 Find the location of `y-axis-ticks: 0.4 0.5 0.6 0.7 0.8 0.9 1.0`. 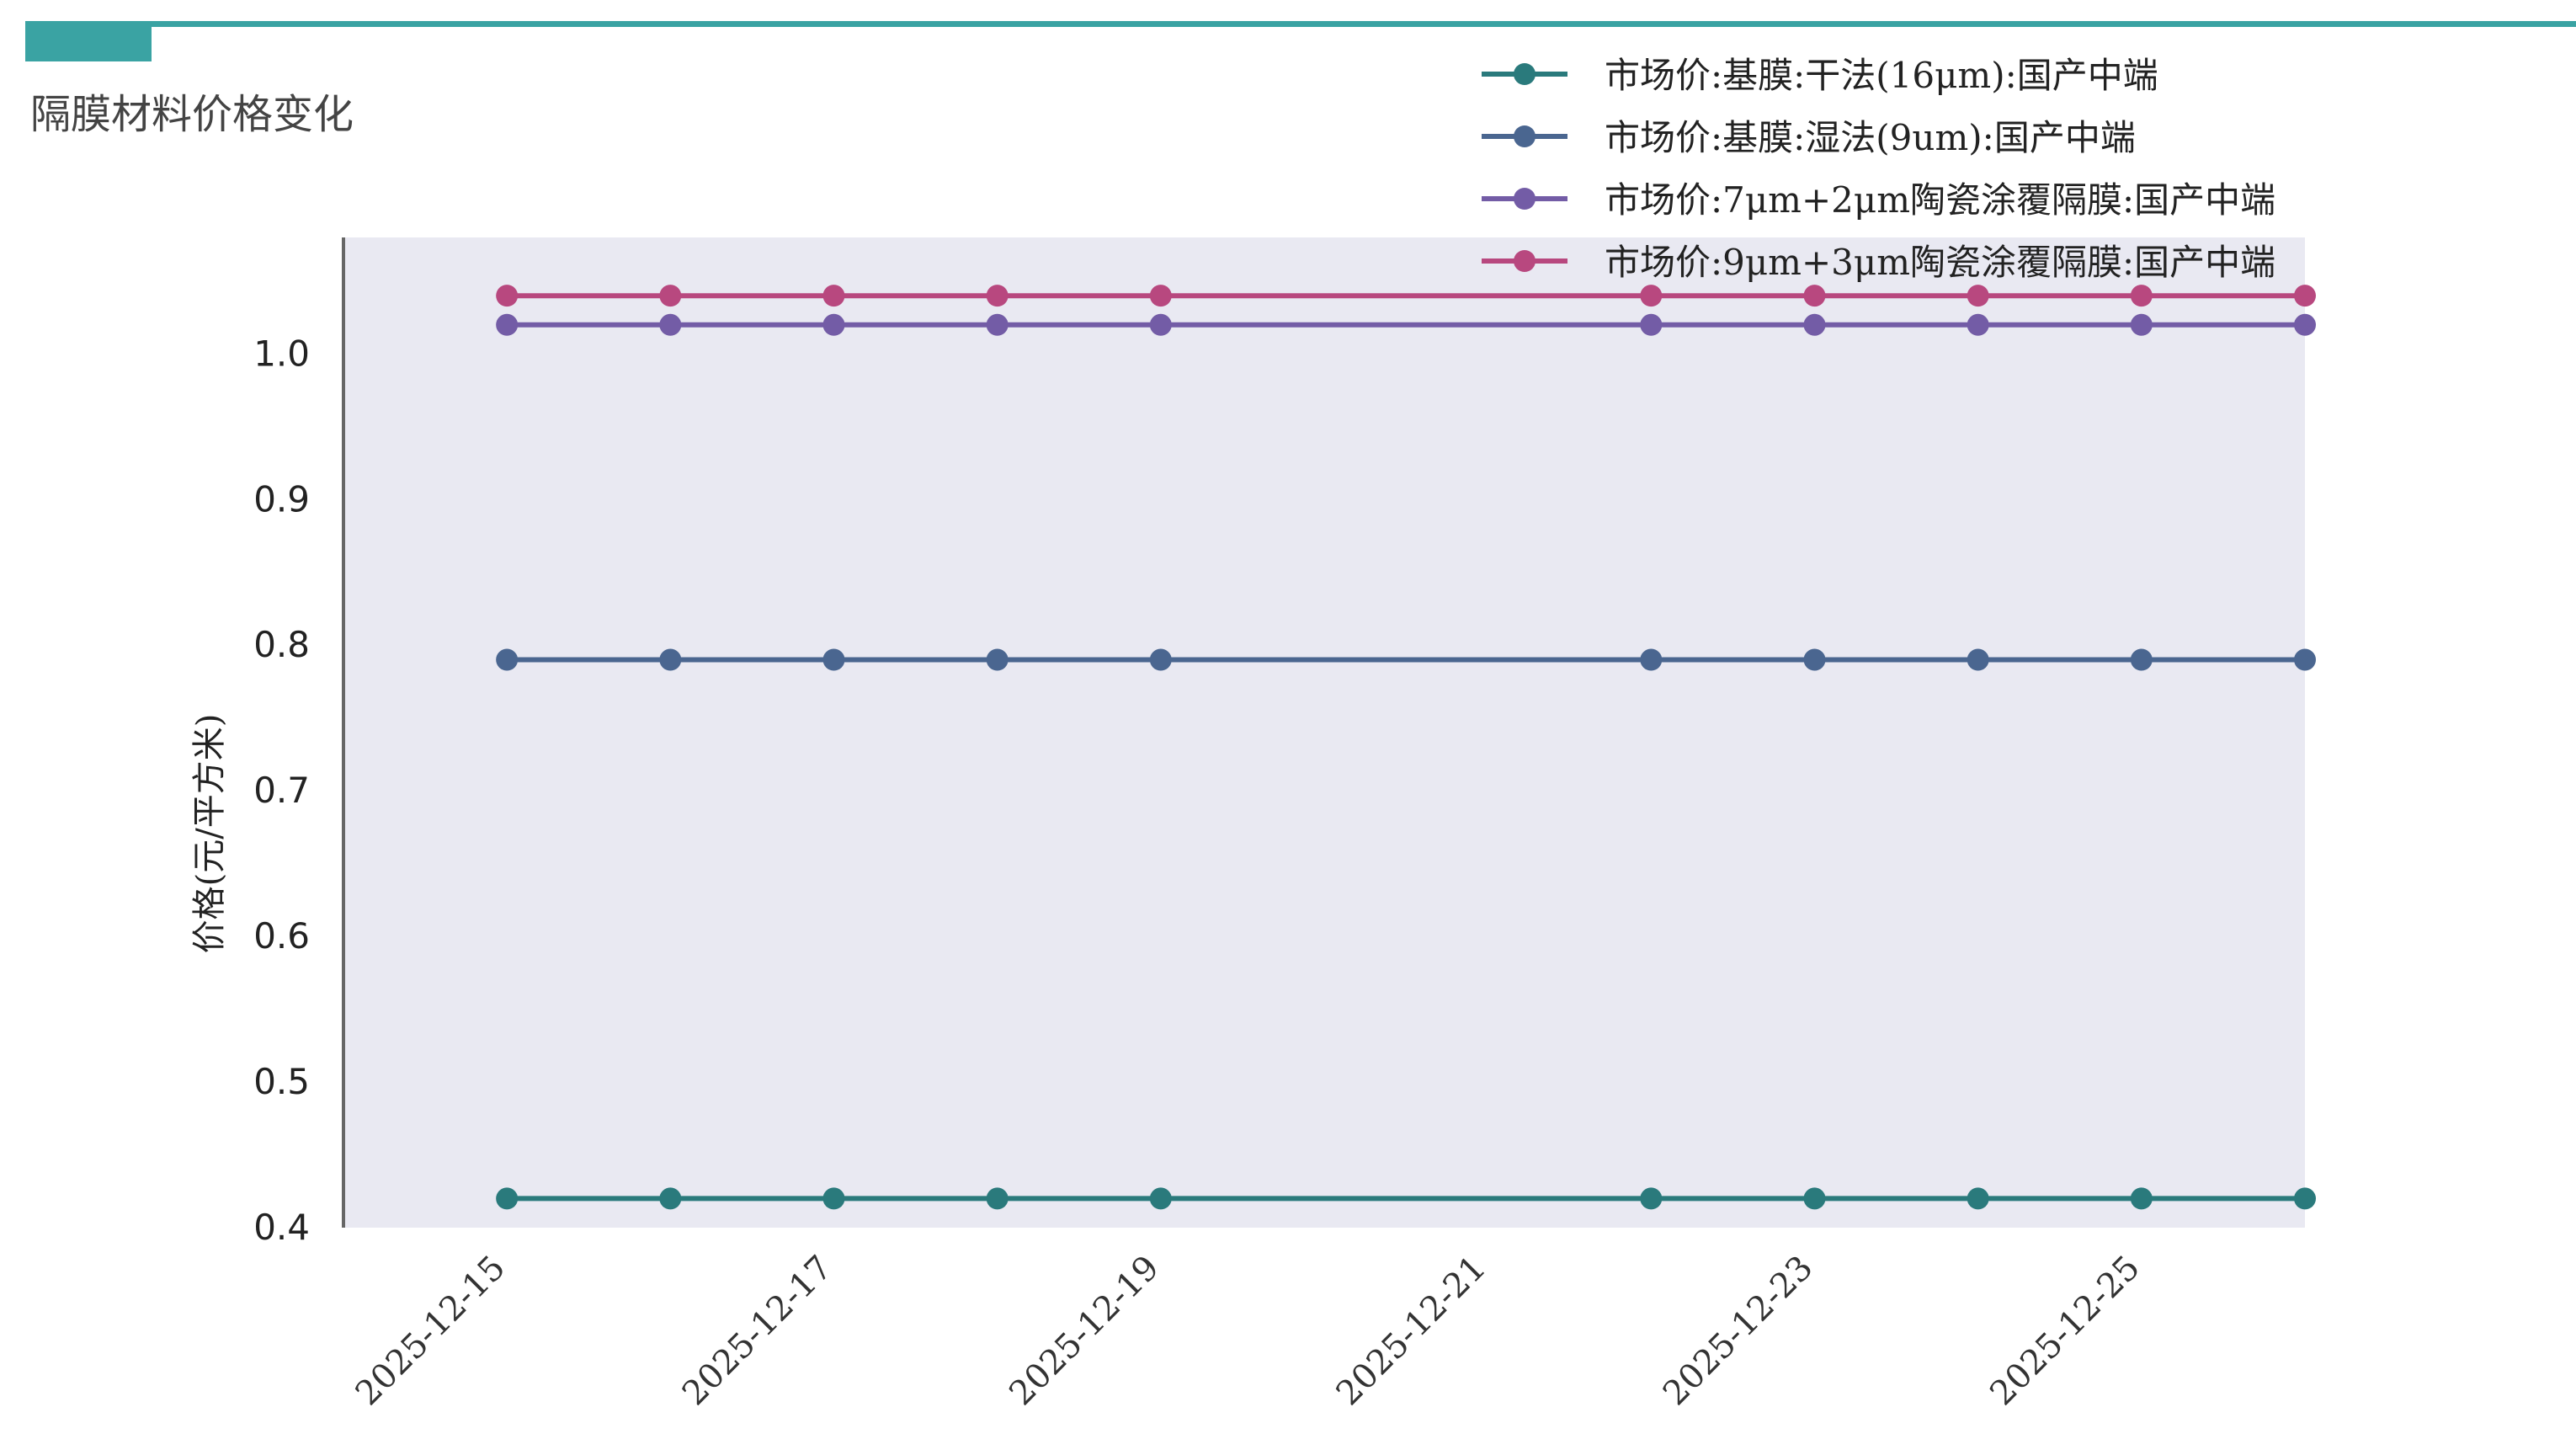

y-axis-ticks: 0.4 0.5 0.6 0.7 0.8 0.9 1.0 is located at coordinates (281, 790).